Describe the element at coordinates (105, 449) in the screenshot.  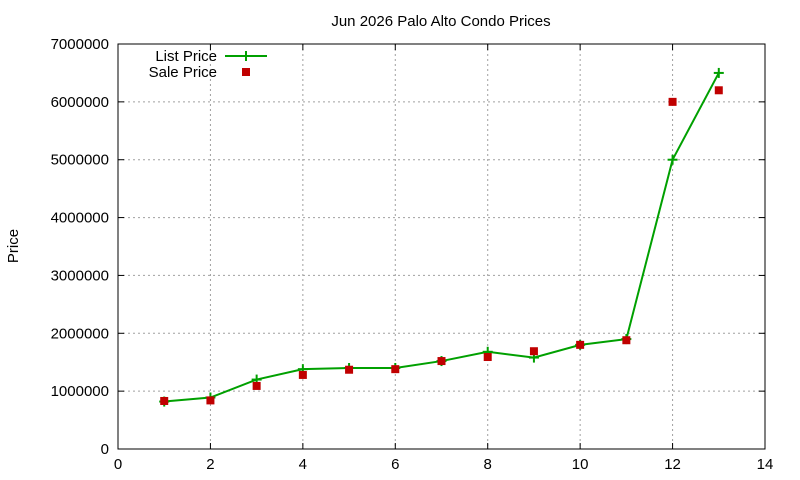
I see `y-tick-label: 0` at that location.